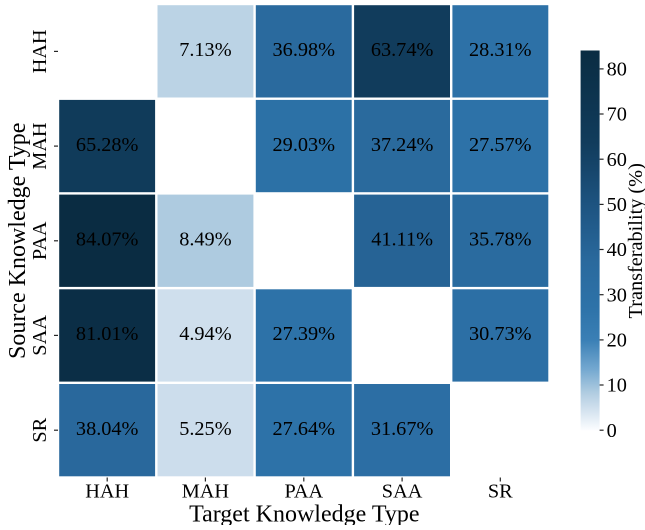 Image resolution: width=645 pixels, height=530 pixels. What do you see at coordinates (107, 240) in the screenshot?
I see `svg-text: 84.07%` at bounding box center [107, 240].